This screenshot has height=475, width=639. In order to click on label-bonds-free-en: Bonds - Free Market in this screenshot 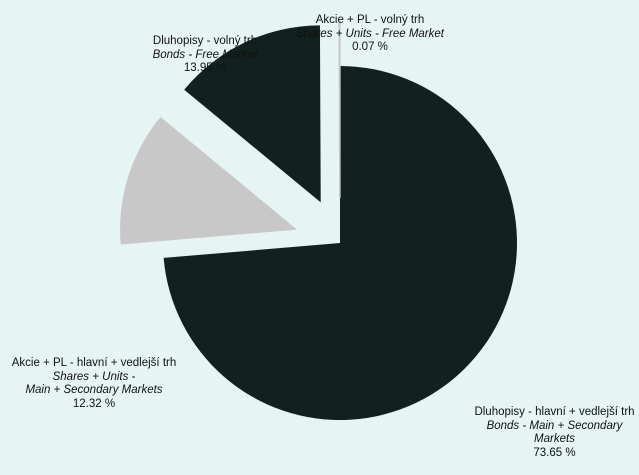, I will do `click(205, 54)`.